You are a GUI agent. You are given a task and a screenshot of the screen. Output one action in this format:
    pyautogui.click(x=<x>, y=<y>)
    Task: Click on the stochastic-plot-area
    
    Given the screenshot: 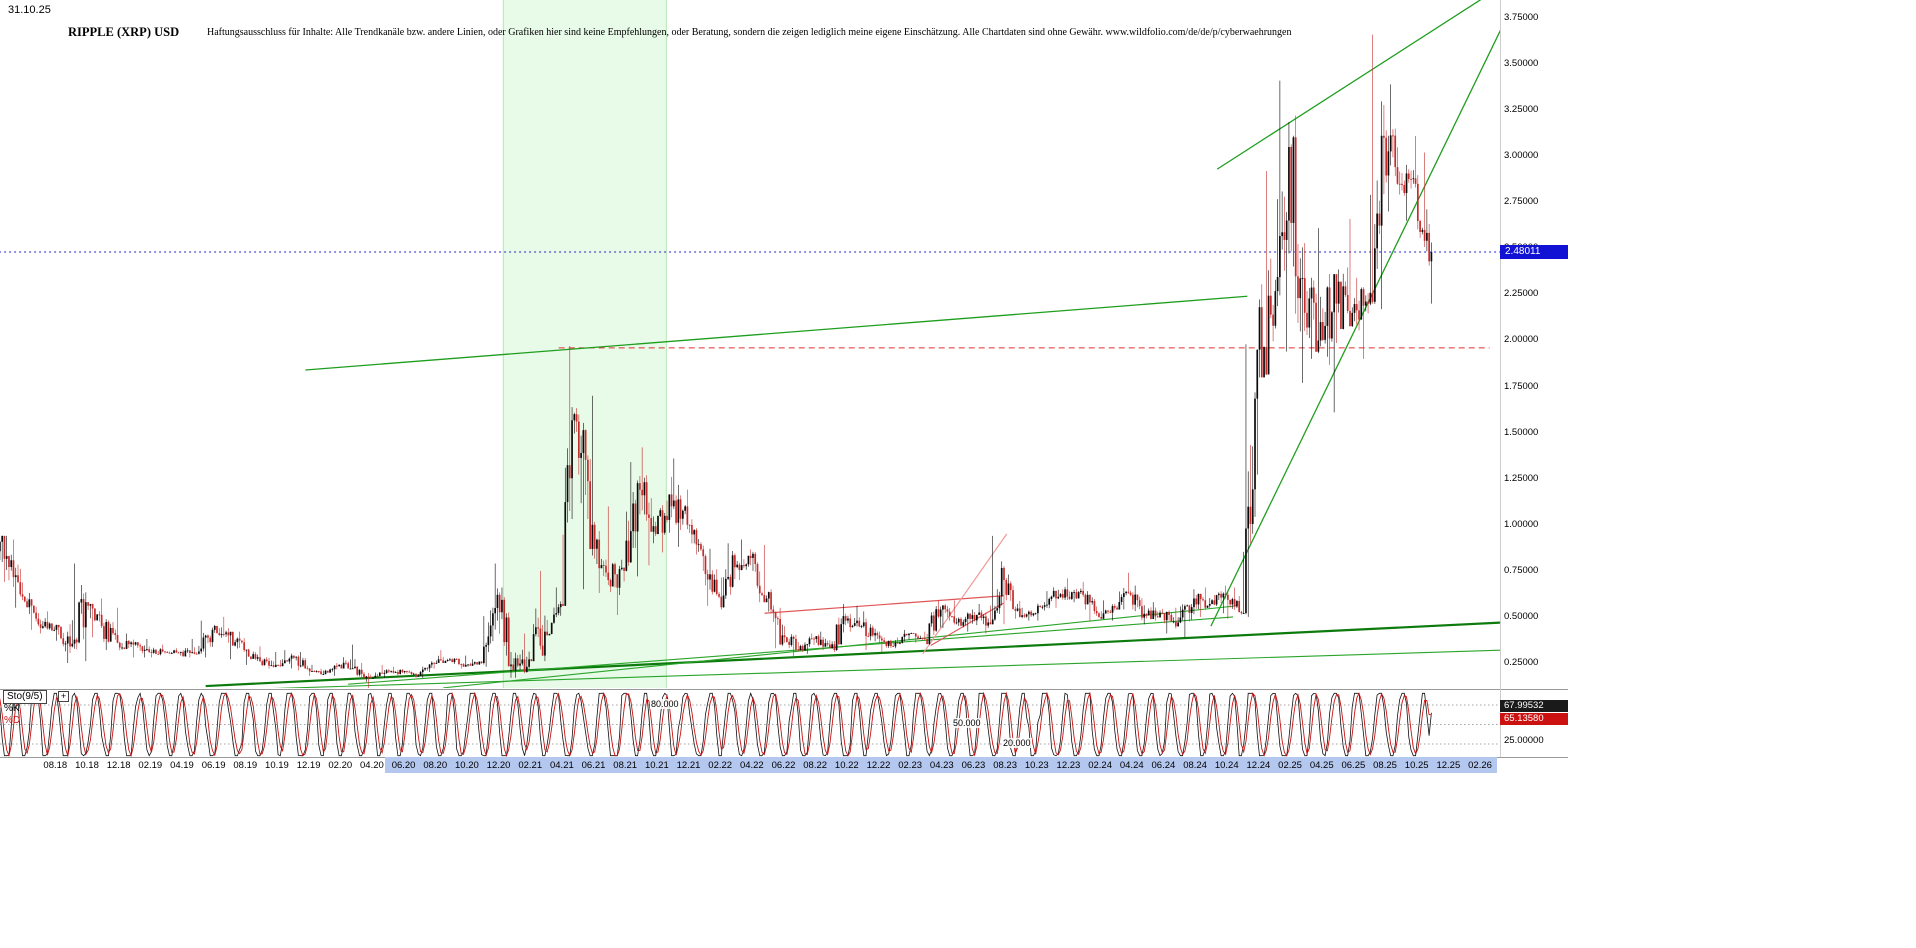 What is the action you would take?
    pyautogui.click(x=750, y=724)
    